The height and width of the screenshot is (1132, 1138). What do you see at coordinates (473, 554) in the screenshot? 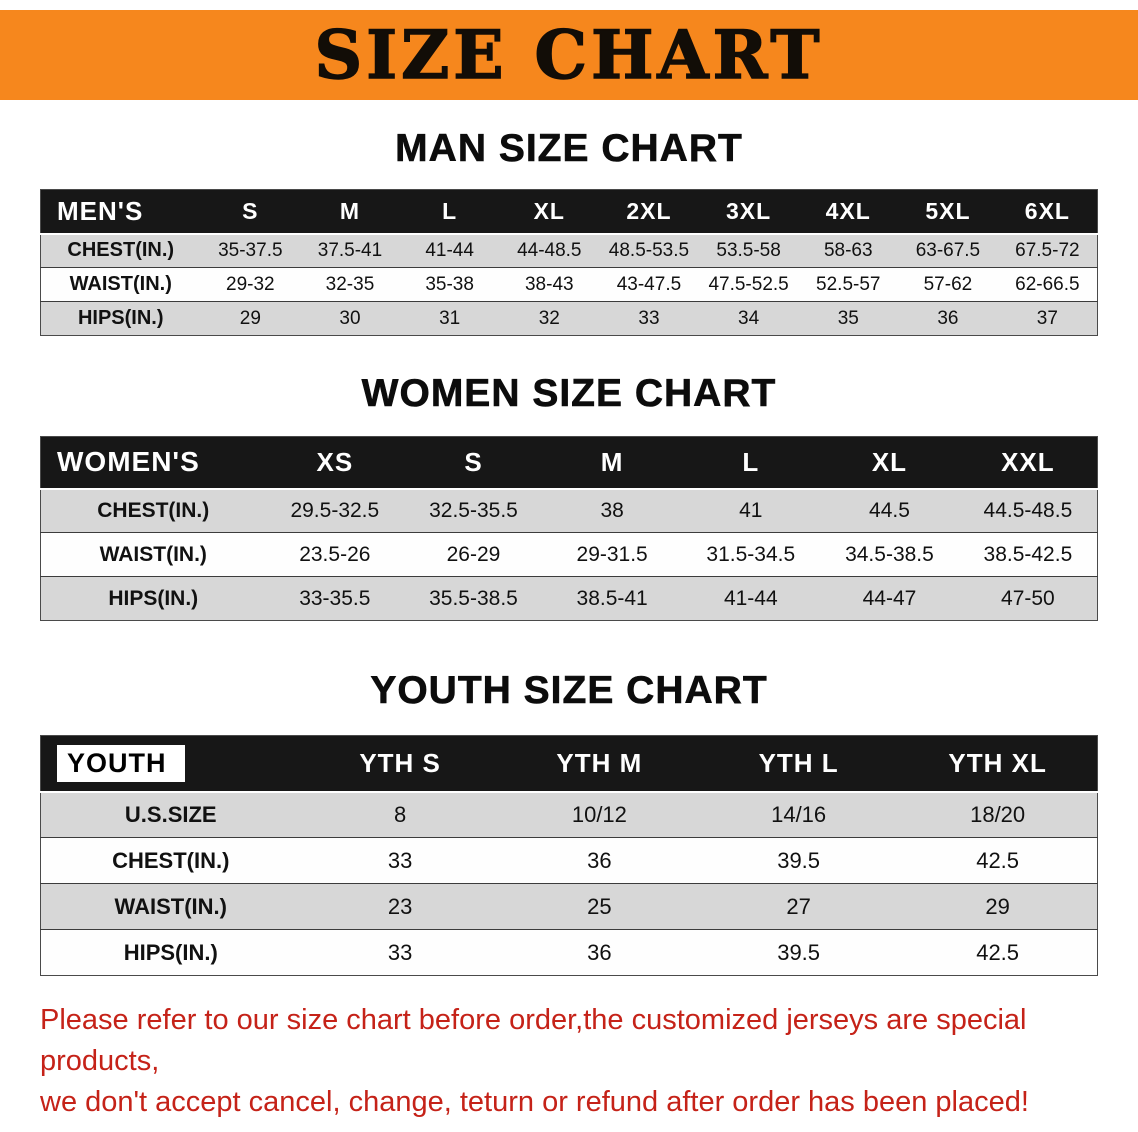
I see `cell: 26-29` at bounding box center [473, 554].